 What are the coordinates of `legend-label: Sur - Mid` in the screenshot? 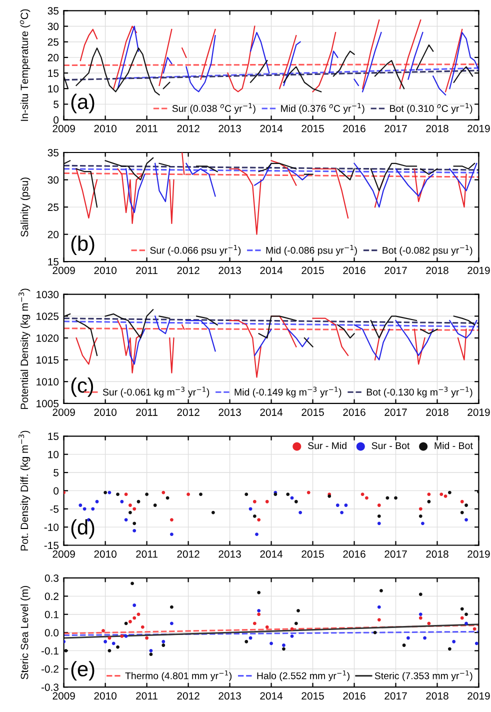 It's located at (327, 446).